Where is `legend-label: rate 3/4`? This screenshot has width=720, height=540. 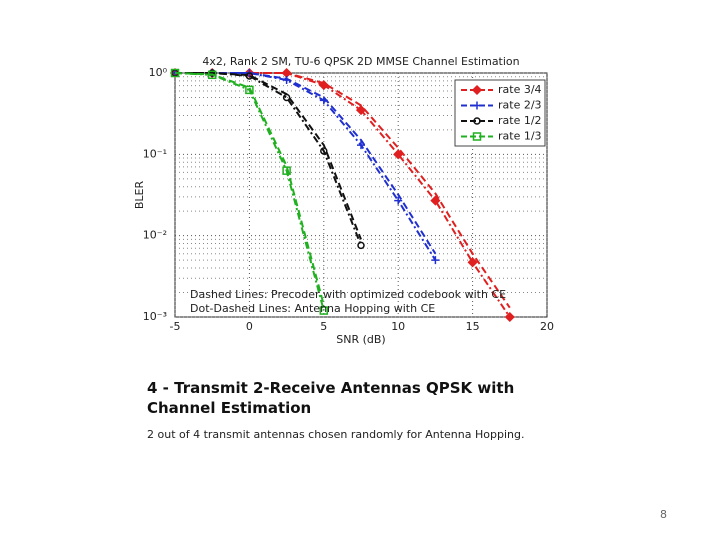 legend-label: rate 3/4 is located at coordinates (520, 89).